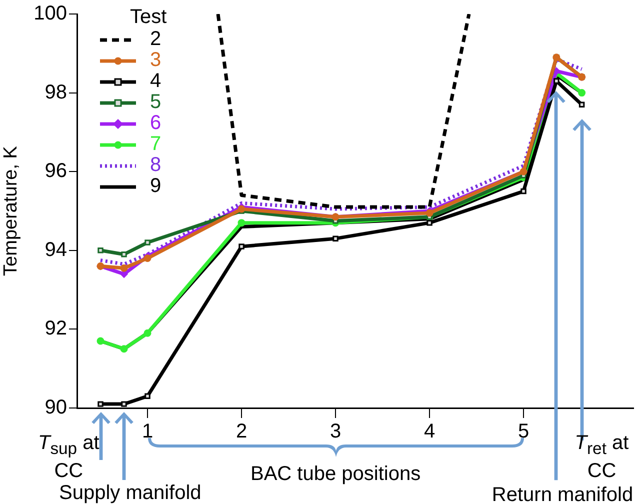 This screenshot has width=639, height=504. Describe the element at coordinates (130, 493) in the screenshot. I see `text: Supply manifold` at that location.